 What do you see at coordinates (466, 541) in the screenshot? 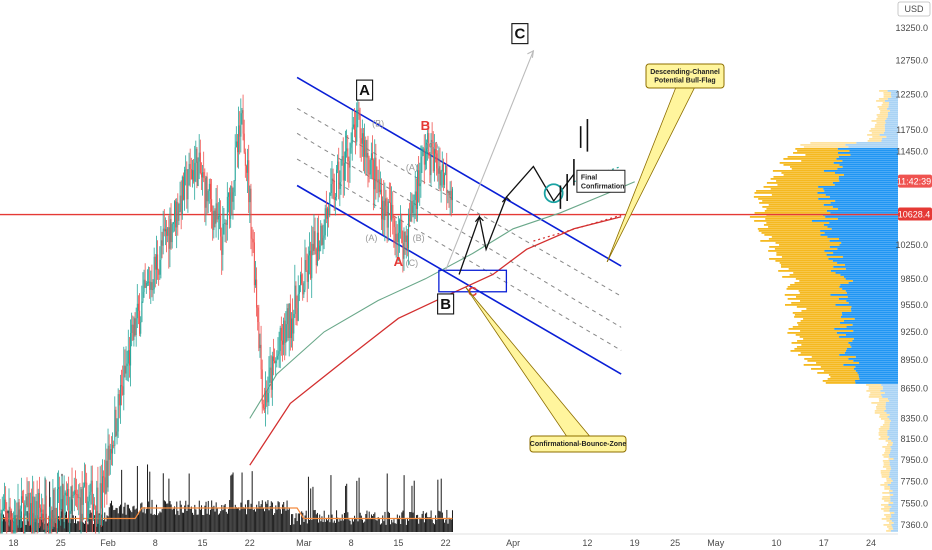
I see `time-axis: 18 25 Feb 8 15 22 Mar 8 15 22 Apr 12 19 25 May 10 17 24` at bounding box center [466, 541].